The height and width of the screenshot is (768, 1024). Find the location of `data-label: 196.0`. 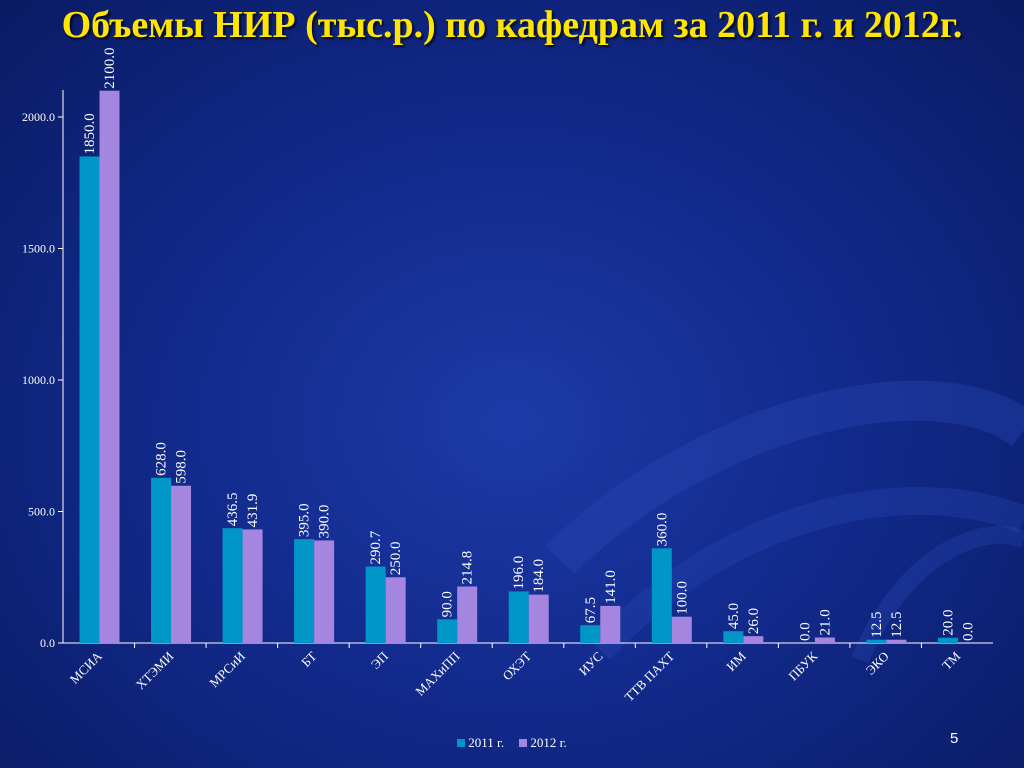

data-label: 196.0 is located at coordinates (519, 573).